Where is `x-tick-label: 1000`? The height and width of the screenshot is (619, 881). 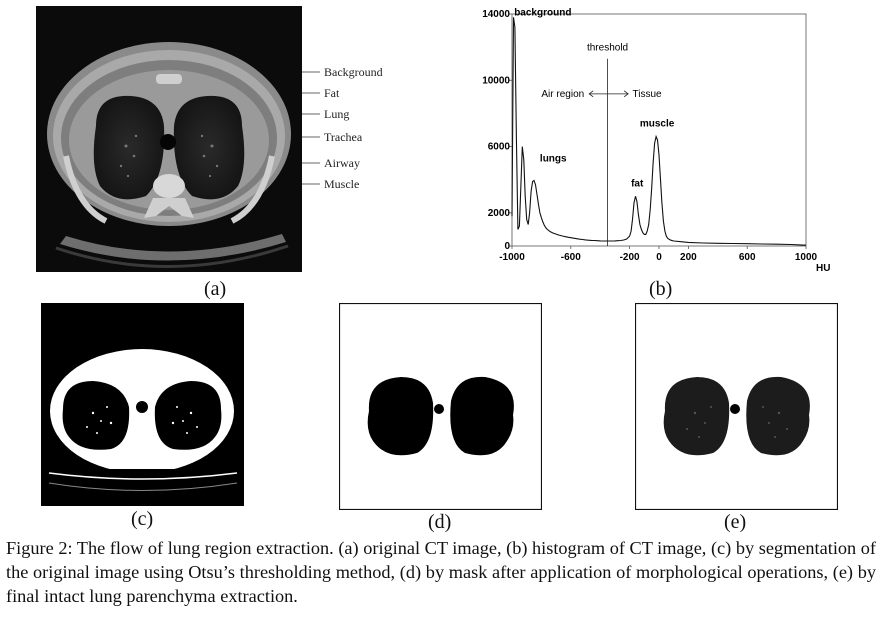 x-tick-label: 1000 is located at coordinates (806, 257).